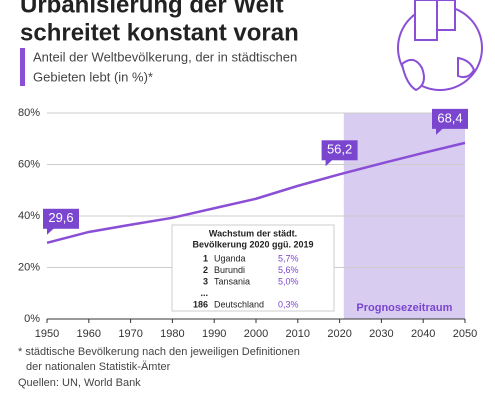 Image resolution: width=495 pixels, height=400 pixels. What do you see at coordinates (423, 334) in the screenshot?
I see `x-tick-label: 2040` at bounding box center [423, 334].